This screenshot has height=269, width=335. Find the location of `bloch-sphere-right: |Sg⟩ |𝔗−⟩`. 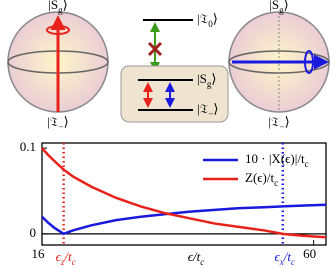

bloch-sphere-right: |Sg⟩ |𝔗−⟩ is located at coordinates (279, 66).